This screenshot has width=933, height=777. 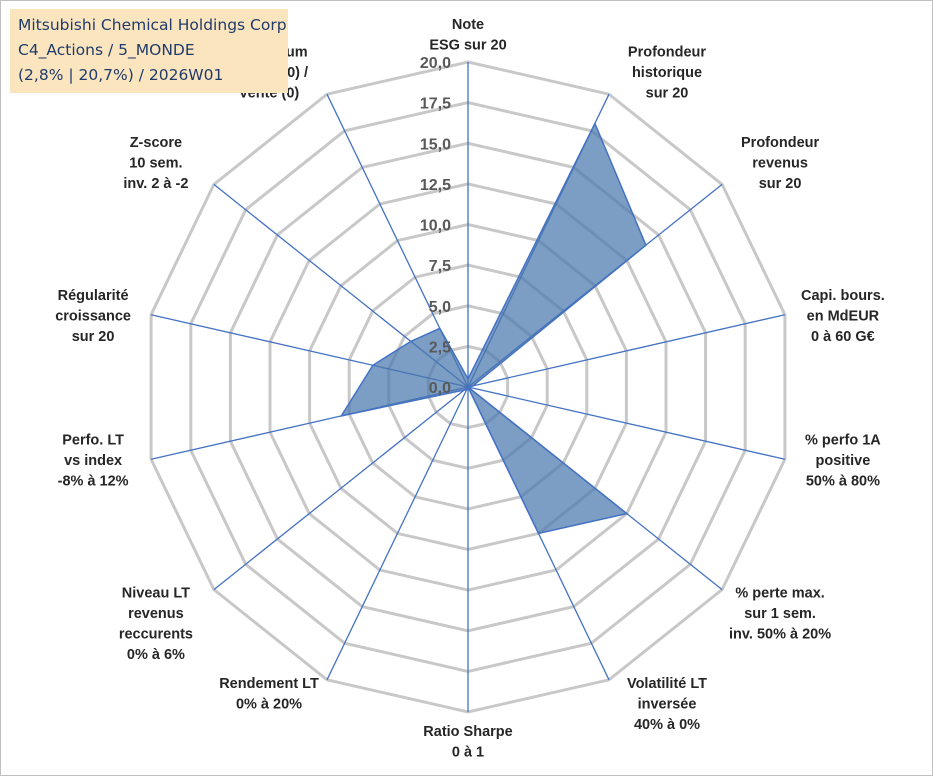 I want to click on axis-label-3: Capi. bours. en MdEUR 0 à 60 G€, so click(x=843, y=316).